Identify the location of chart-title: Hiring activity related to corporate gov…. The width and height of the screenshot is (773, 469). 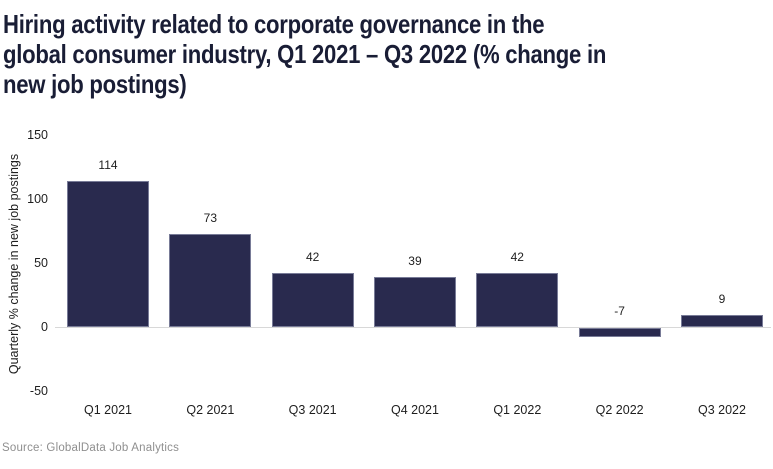
(304, 54).